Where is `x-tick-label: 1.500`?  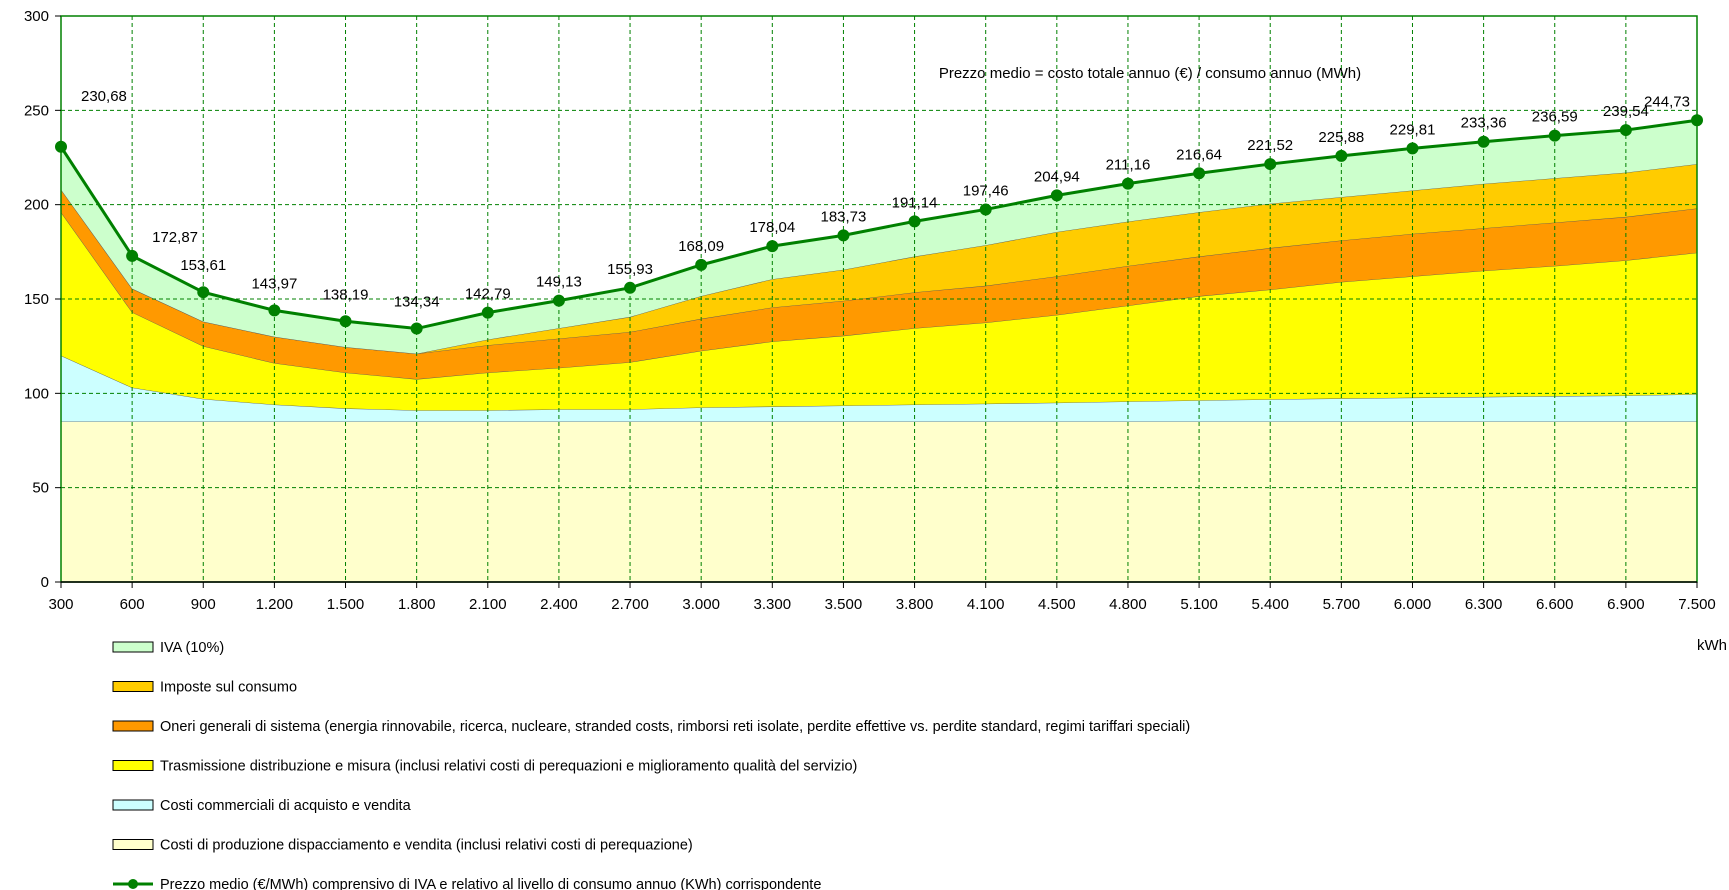 x-tick-label: 1.500 is located at coordinates (346, 604).